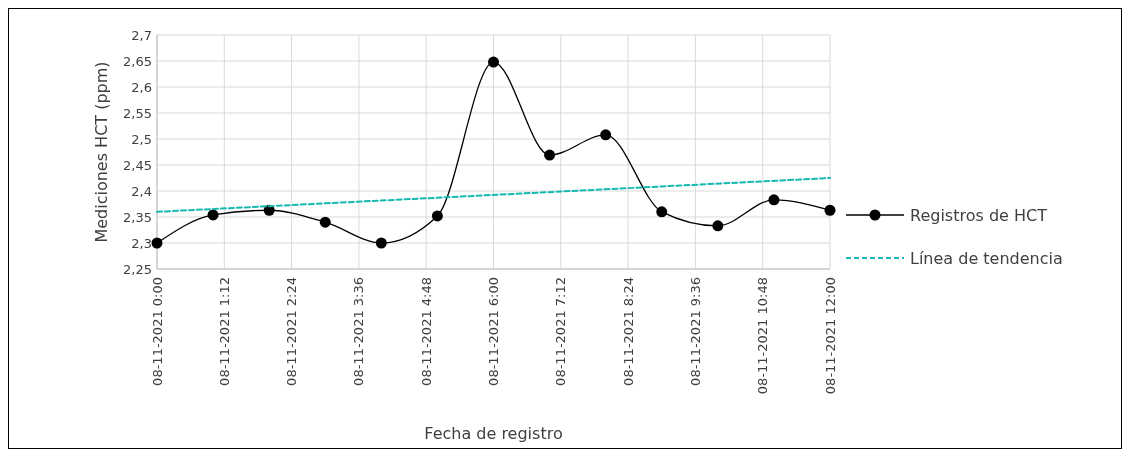  I want to click on y-tick-label: 2,7, so click(141, 35).